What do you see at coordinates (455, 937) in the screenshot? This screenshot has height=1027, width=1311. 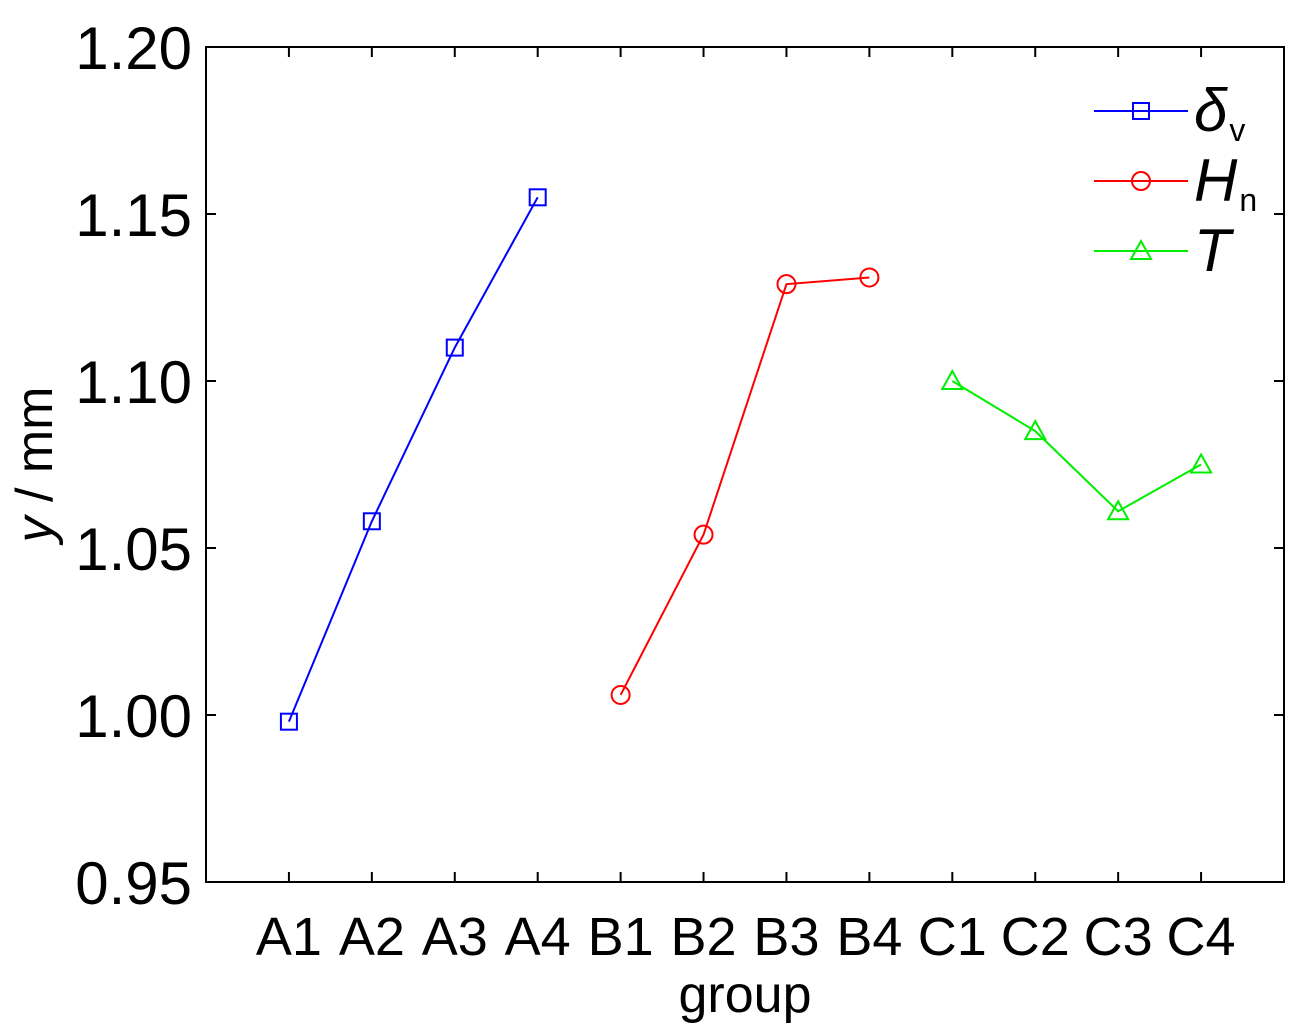 I see `x-tick-label: A3` at bounding box center [455, 937].